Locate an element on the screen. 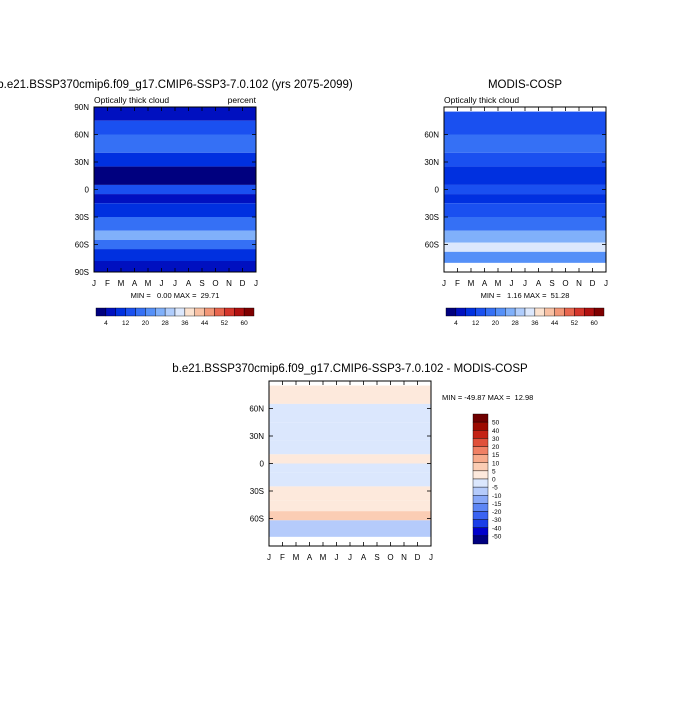 The width and height of the screenshot is (700, 705). heatmap-field-obs is located at coordinates (525, 187).